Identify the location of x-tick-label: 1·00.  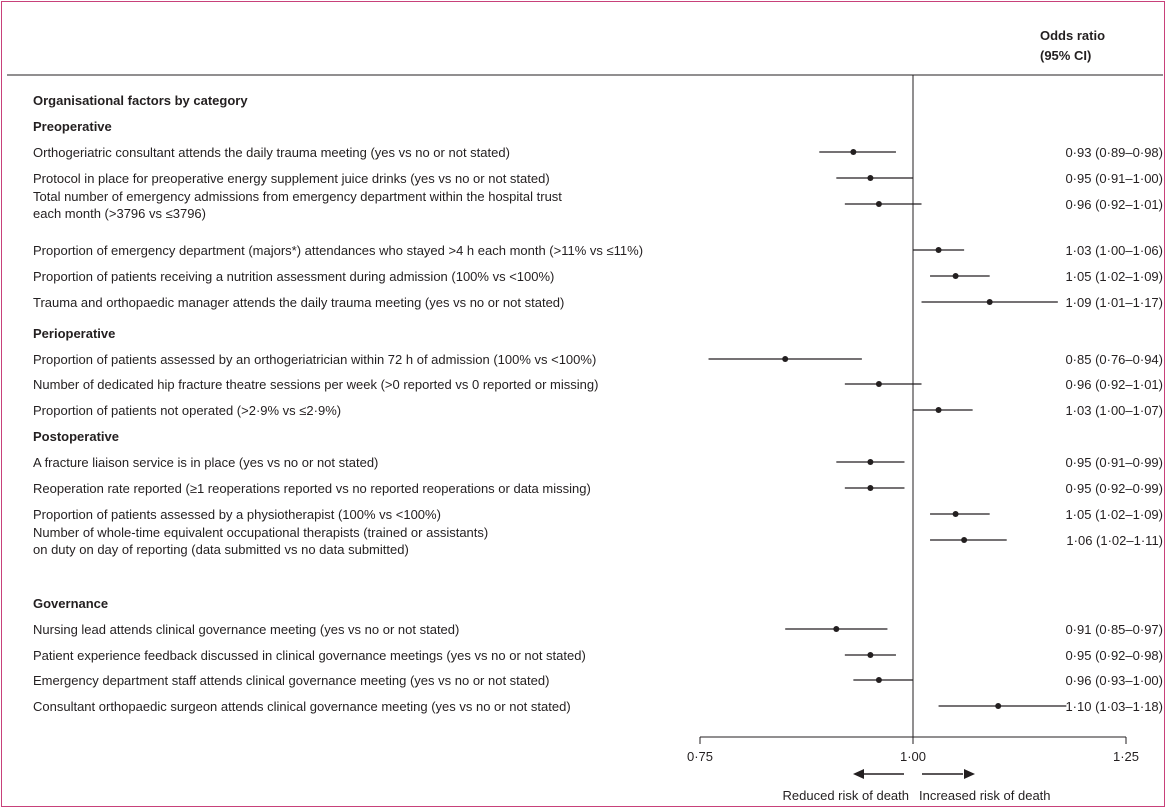
(913, 756).